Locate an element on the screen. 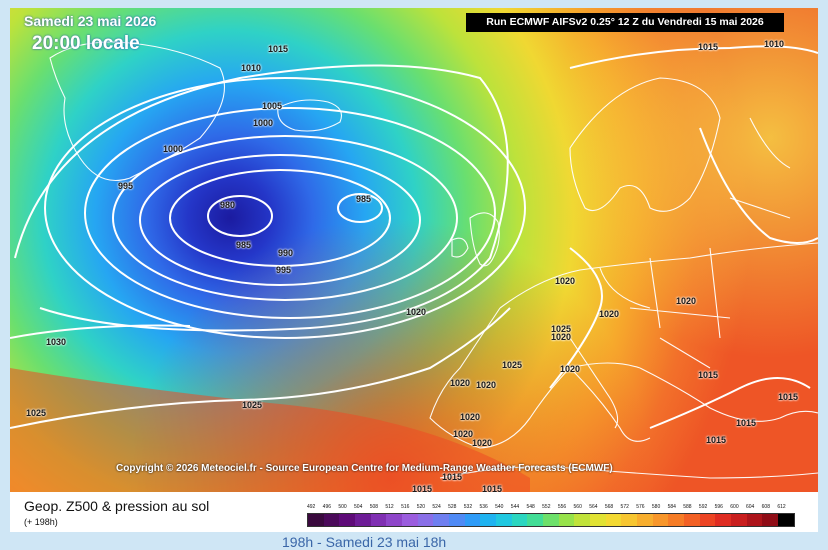  scale-label: 536 is located at coordinates (483, 507).